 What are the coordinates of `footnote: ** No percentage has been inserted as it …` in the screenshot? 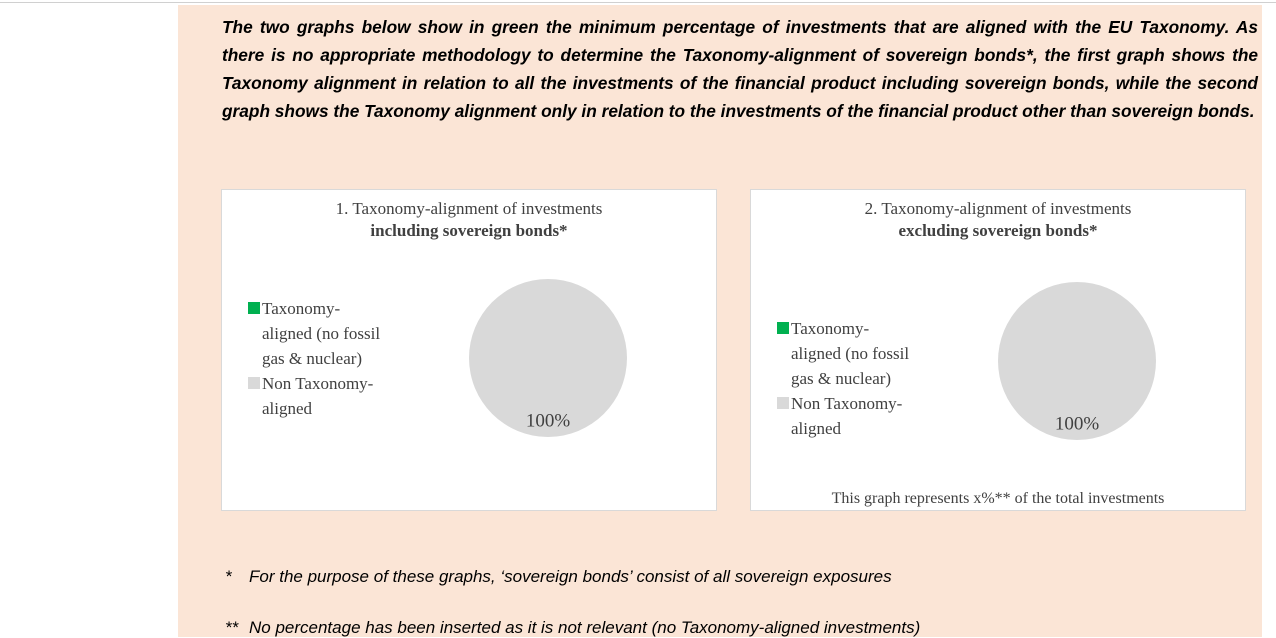 It's located at (572, 628).